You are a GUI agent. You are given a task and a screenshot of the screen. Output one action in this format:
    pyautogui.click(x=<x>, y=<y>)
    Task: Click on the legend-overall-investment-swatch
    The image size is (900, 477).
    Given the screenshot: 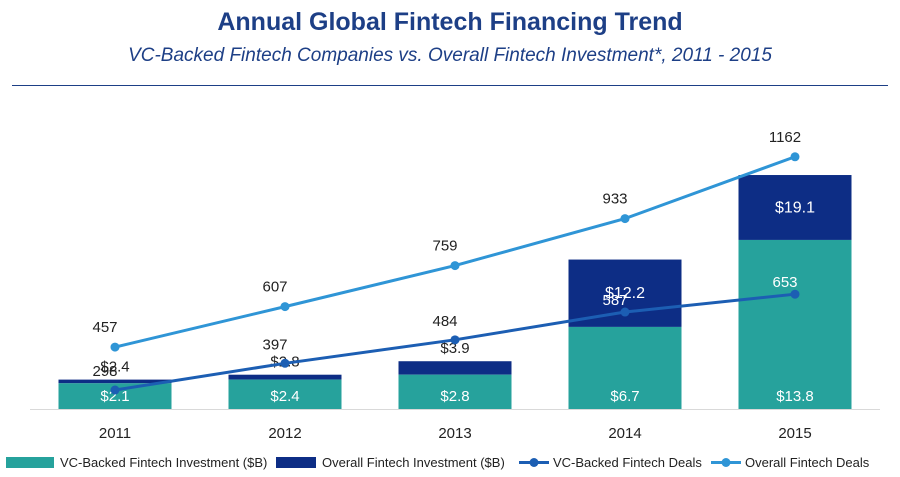 What is the action you would take?
    pyautogui.click(x=296, y=462)
    